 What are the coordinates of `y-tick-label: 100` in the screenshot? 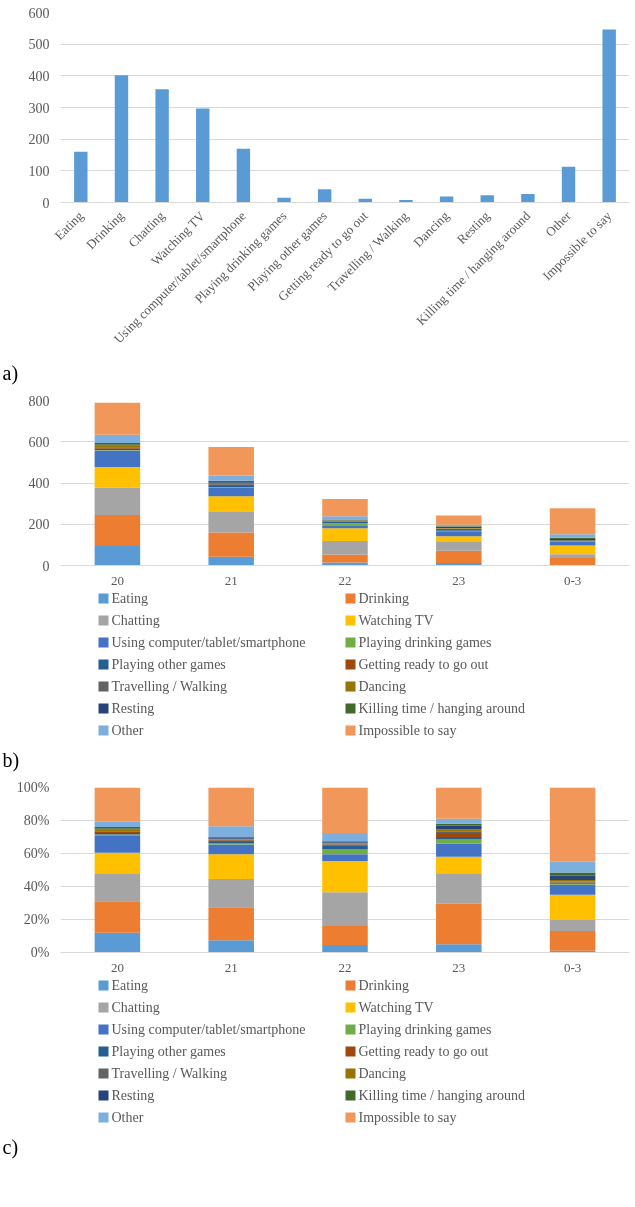 It's located at (39, 171).